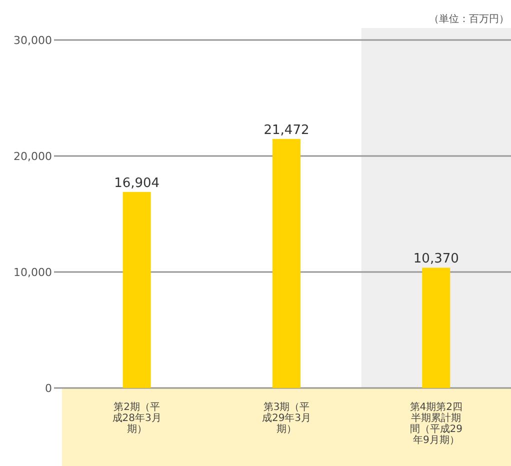 Image resolution: width=511 pixels, height=466 pixels. I want to click on y-tick-label: 0, so click(48, 388).